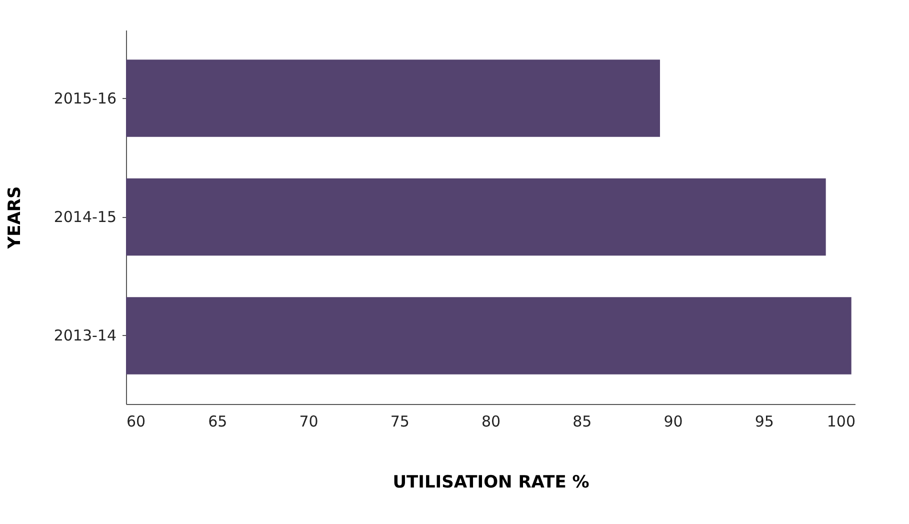  What do you see at coordinates (841, 421) in the screenshot?
I see `x-tick-label: 100` at bounding box center [841, 421].